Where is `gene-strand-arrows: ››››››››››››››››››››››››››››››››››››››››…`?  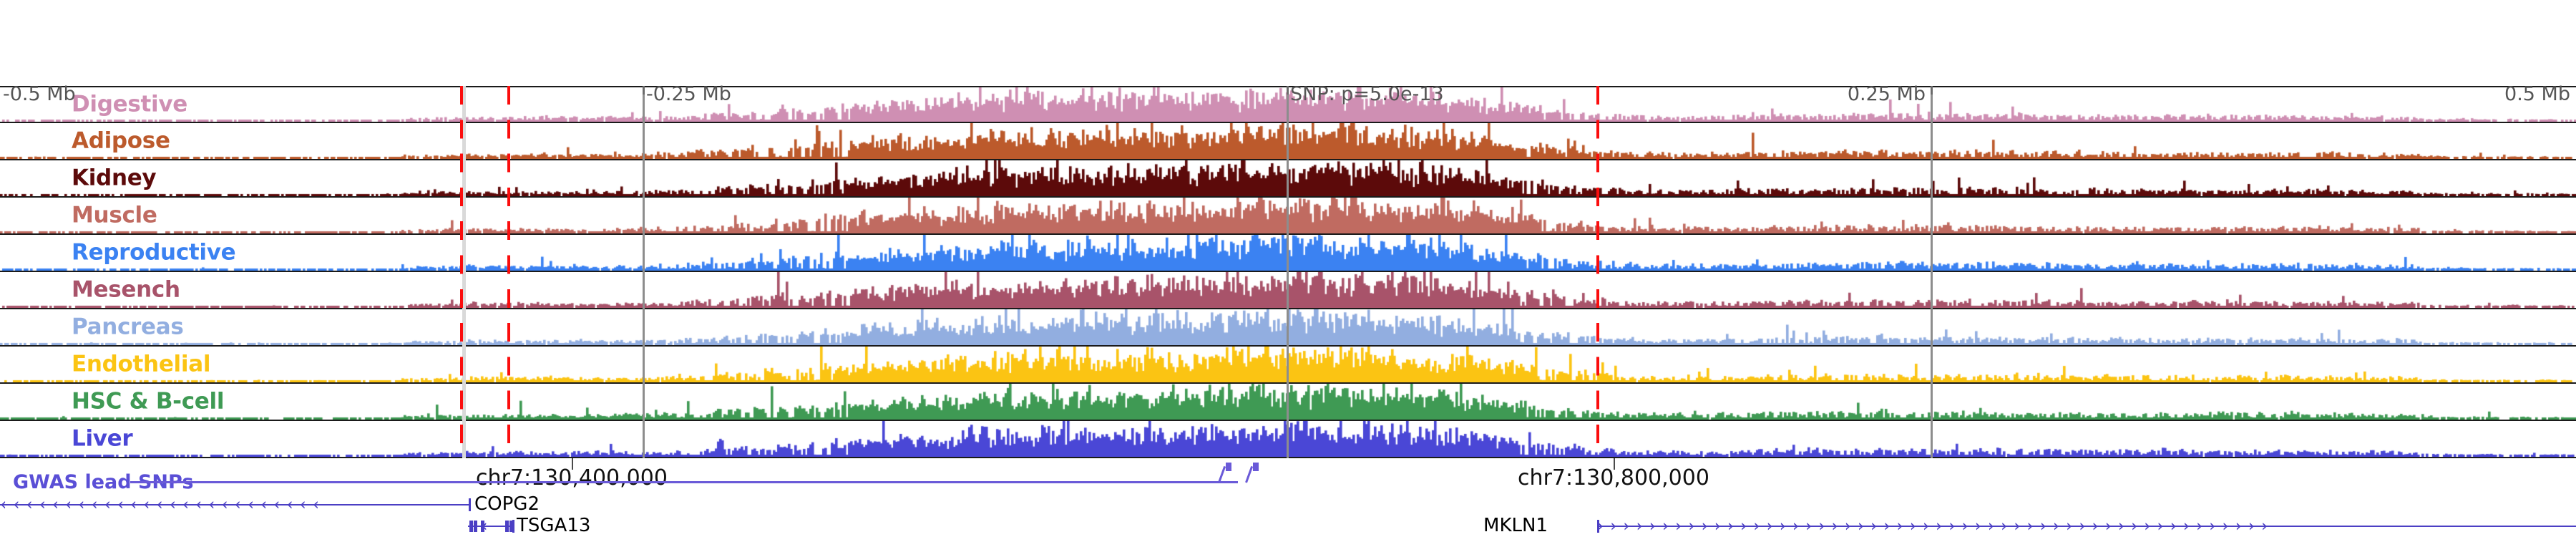 gene-strand-arrows: ››››››››››››››››››››››››››››››››››››››››… is located at coordinates (1936, 526).